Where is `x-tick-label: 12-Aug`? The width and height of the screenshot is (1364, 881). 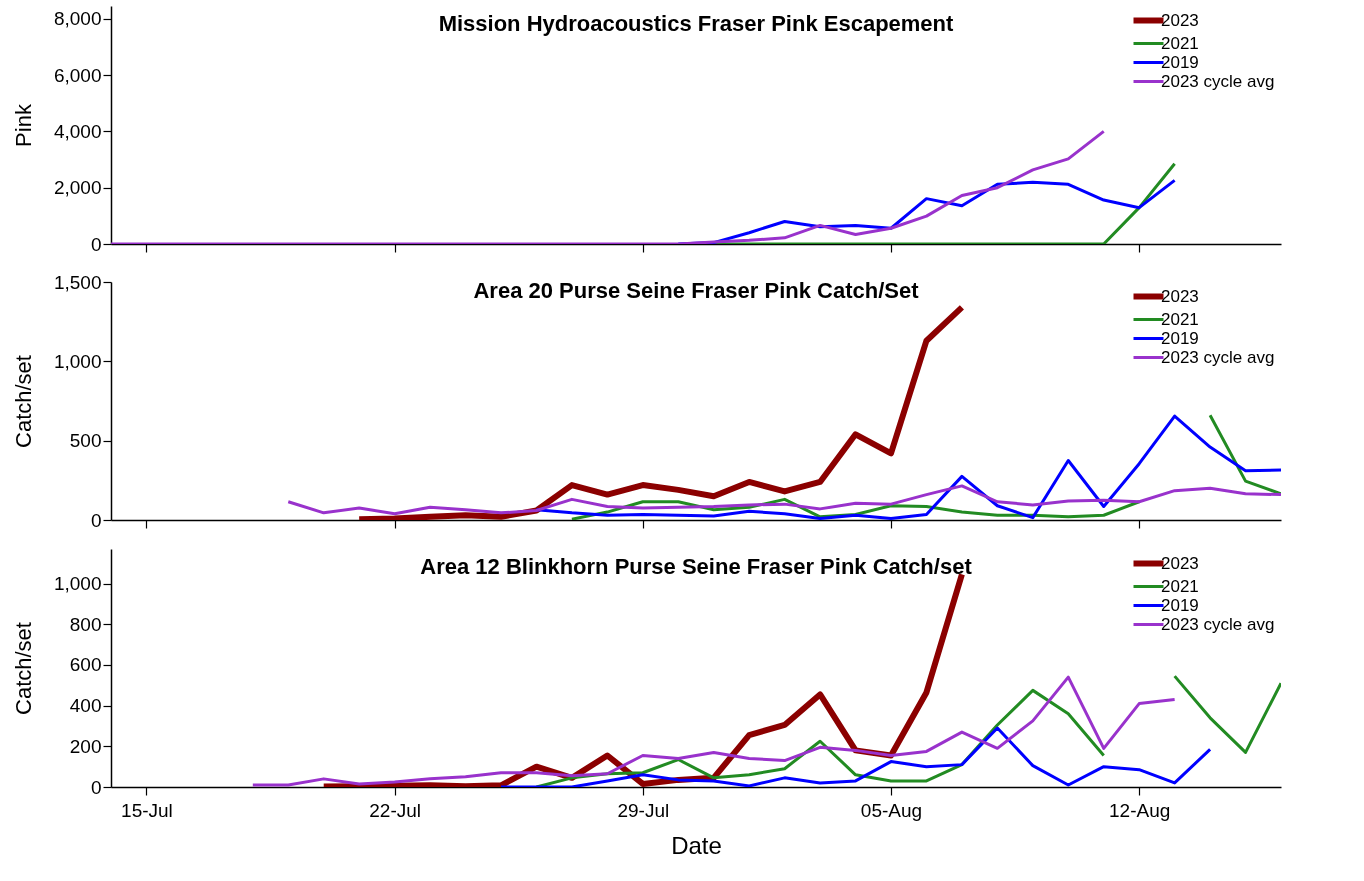
x-tick-label: 12-Aug is located at coordinates (1140, 810).